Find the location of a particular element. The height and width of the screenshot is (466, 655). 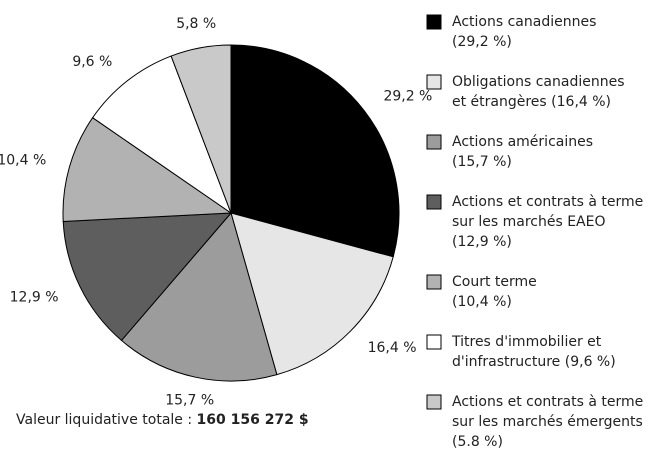

total-label: Valeur liquidative totale : is located at coordinates (104, 420).